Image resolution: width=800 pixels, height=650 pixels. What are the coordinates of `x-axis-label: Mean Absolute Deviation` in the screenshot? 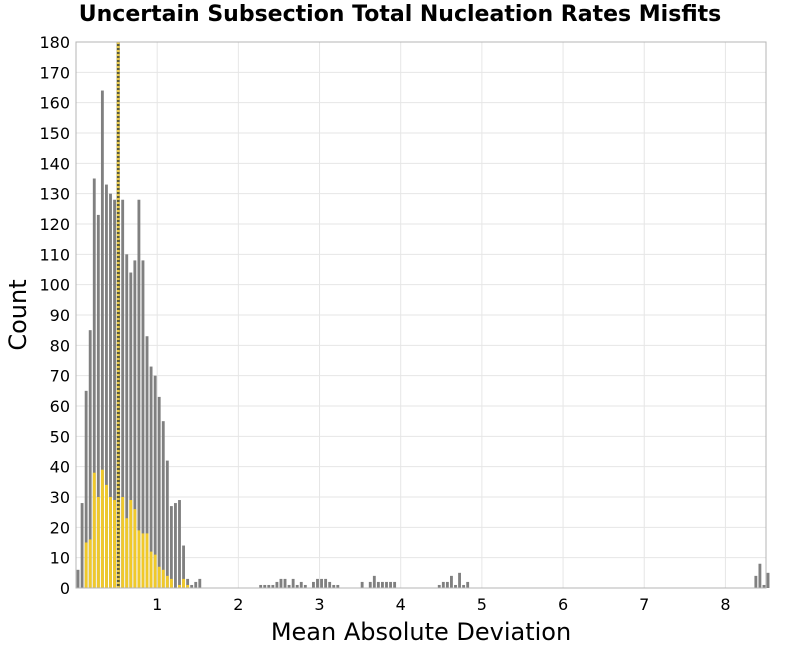 It's located at (421, 632).